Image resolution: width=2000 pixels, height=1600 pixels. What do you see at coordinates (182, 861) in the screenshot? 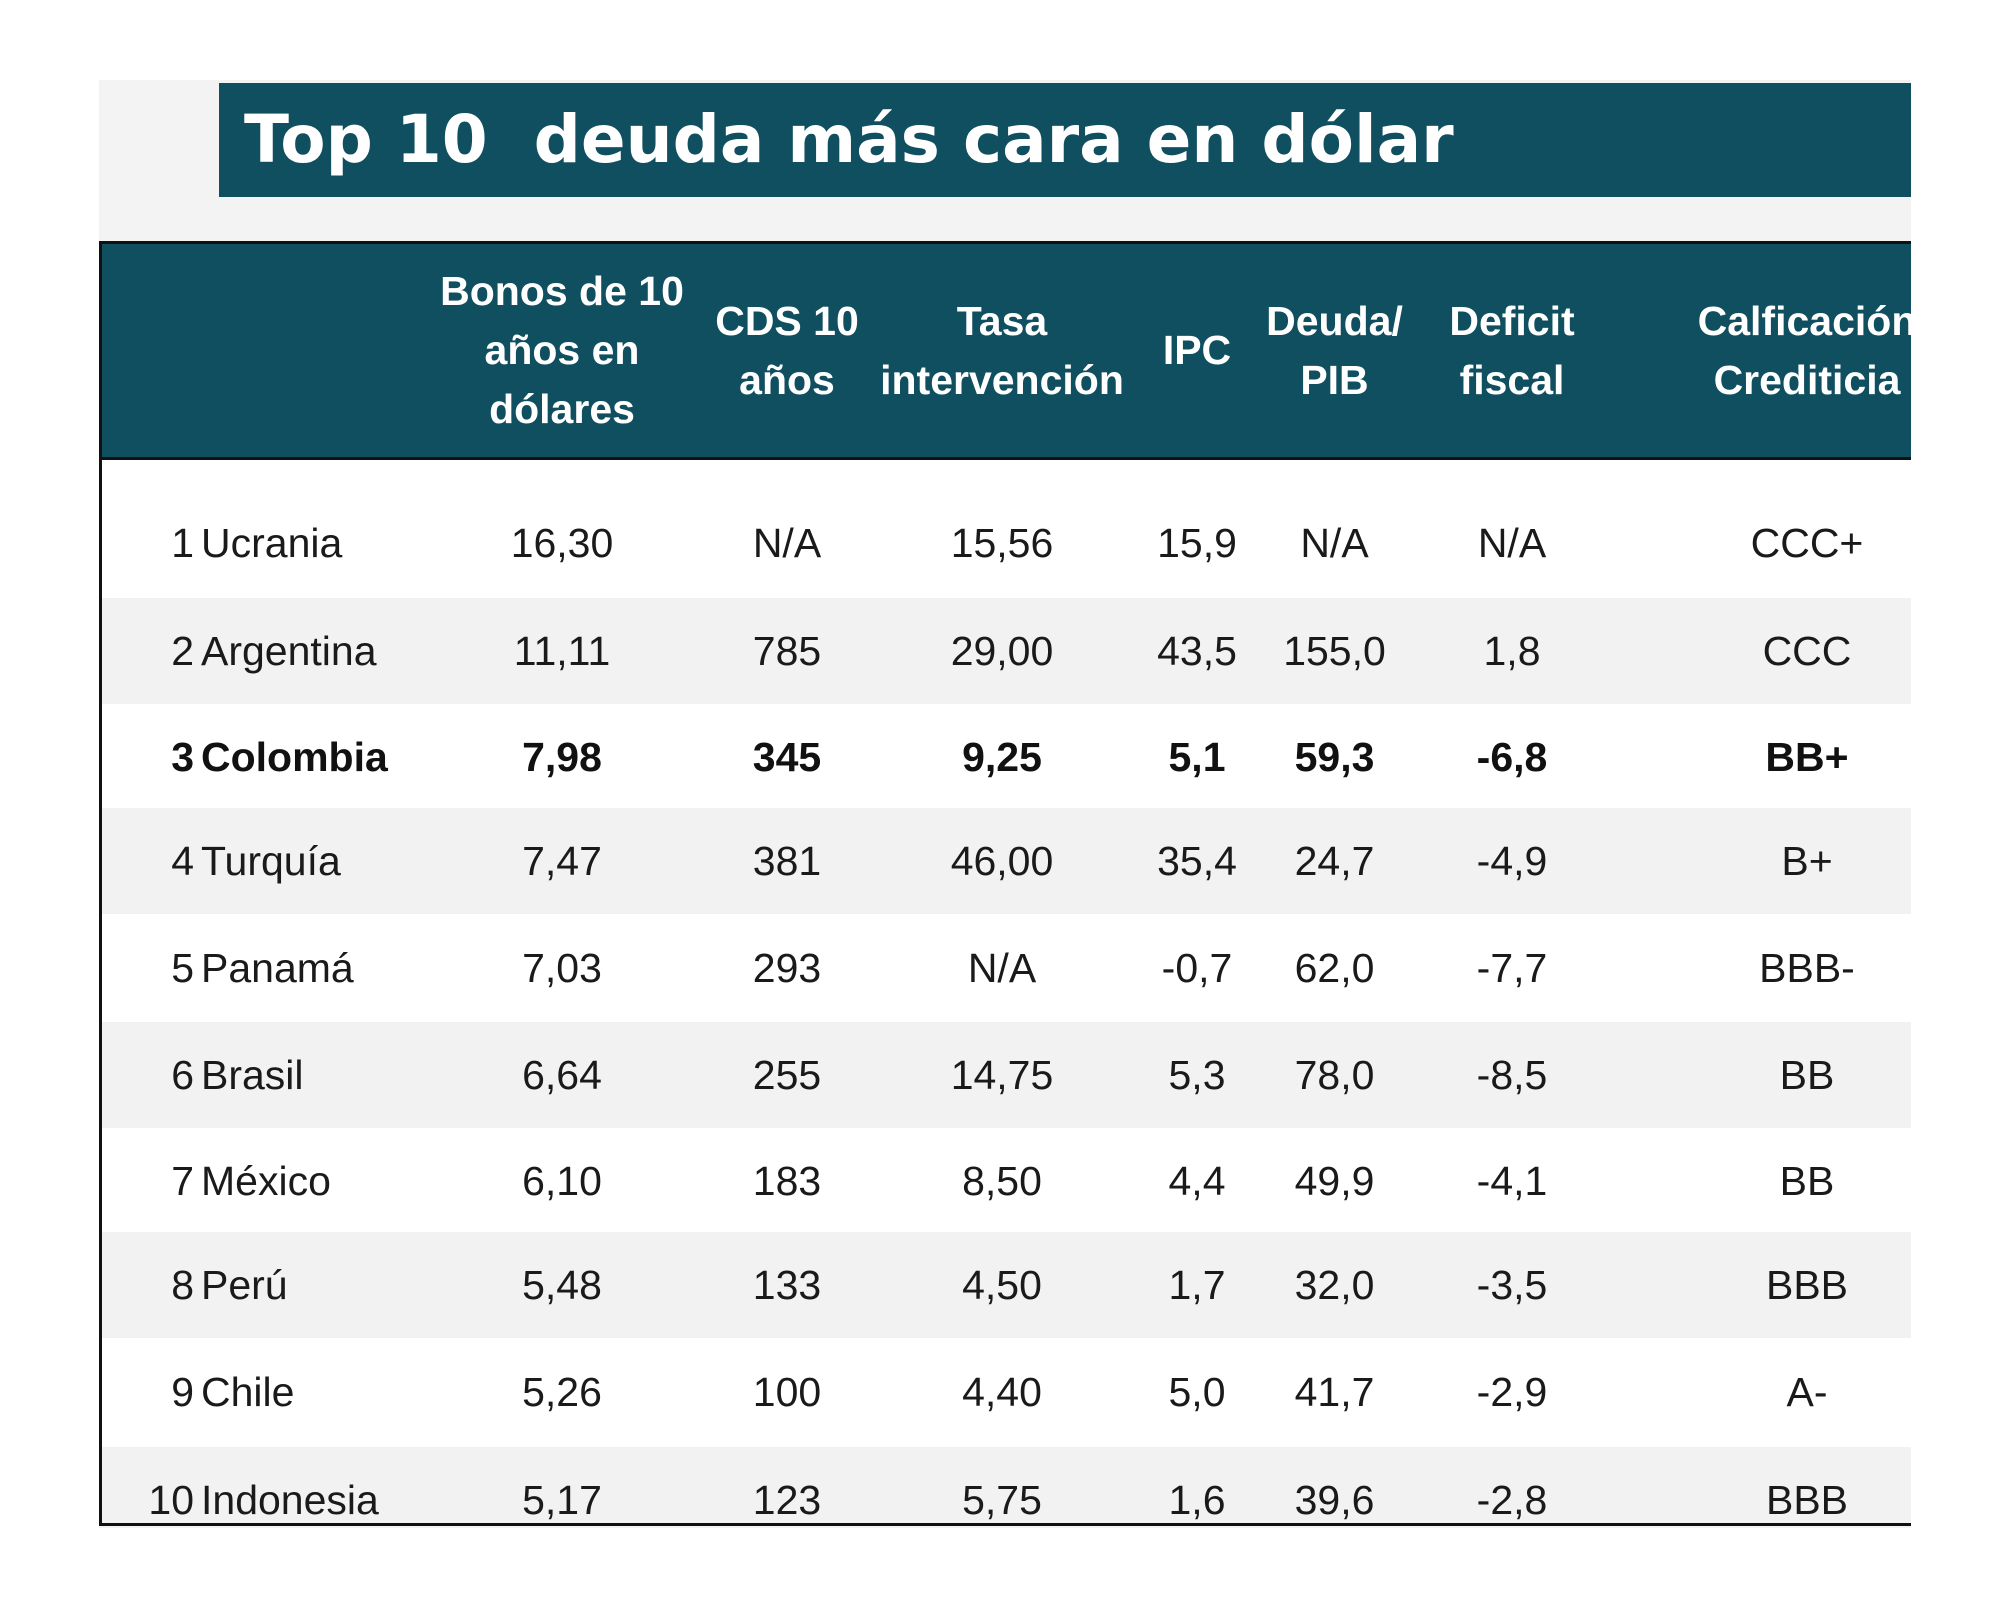
I see `cell-rank: 4` at bounding box center [182, 861].